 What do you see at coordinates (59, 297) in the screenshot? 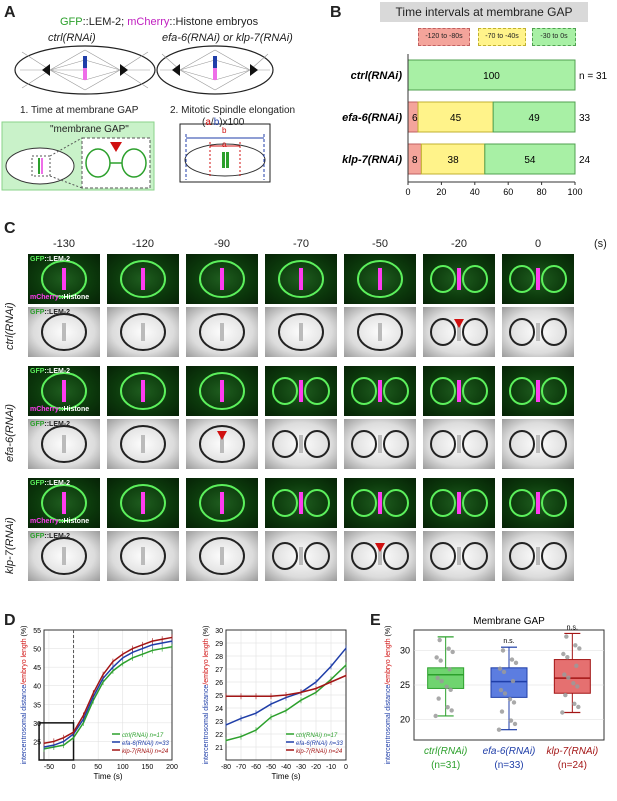
I see `channel-label: mCherry::Histone` at bounding box center [59, 297].